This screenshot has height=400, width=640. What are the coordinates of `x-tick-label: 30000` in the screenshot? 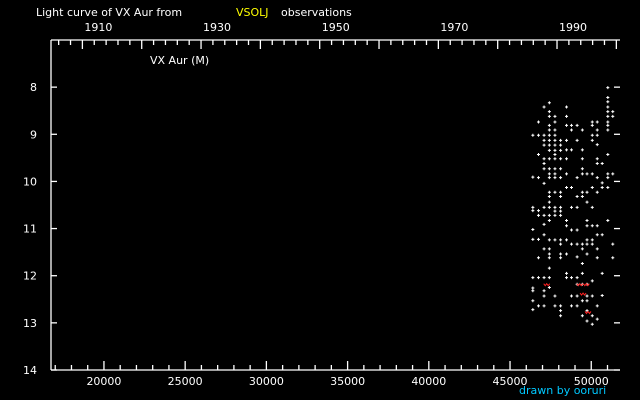 It's located at (266, 381).